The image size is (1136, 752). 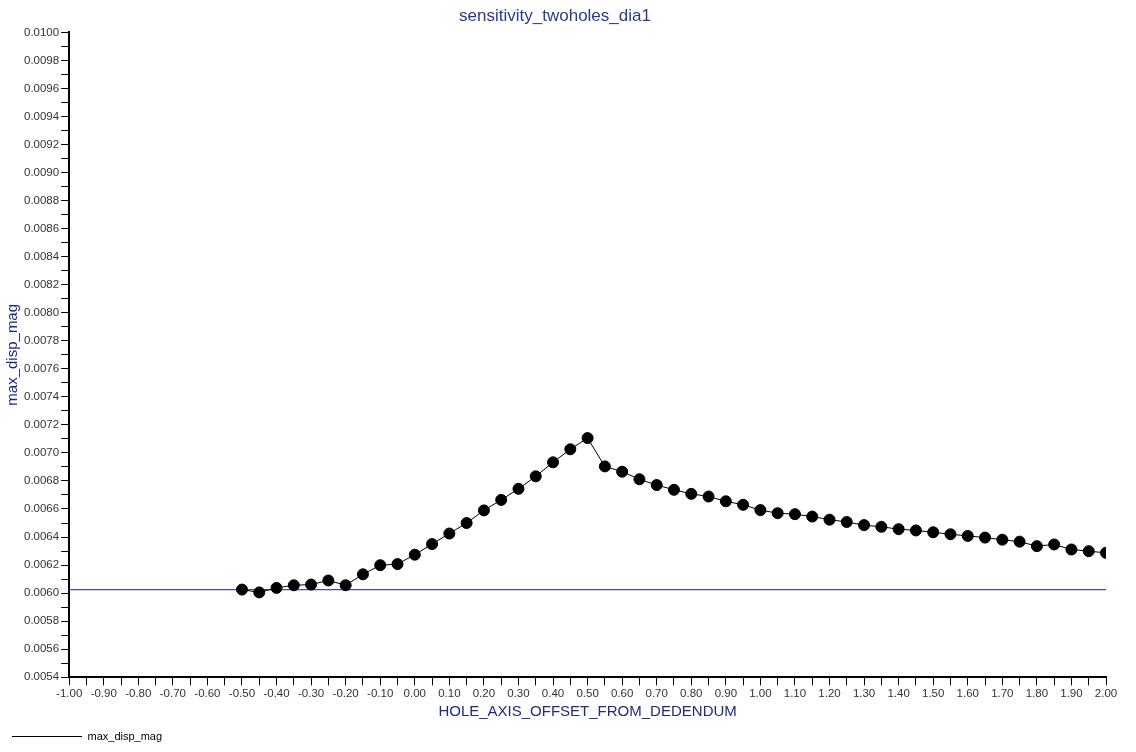 I want to click on y-tick-label: 0.0080, so click(x=41, y=311).